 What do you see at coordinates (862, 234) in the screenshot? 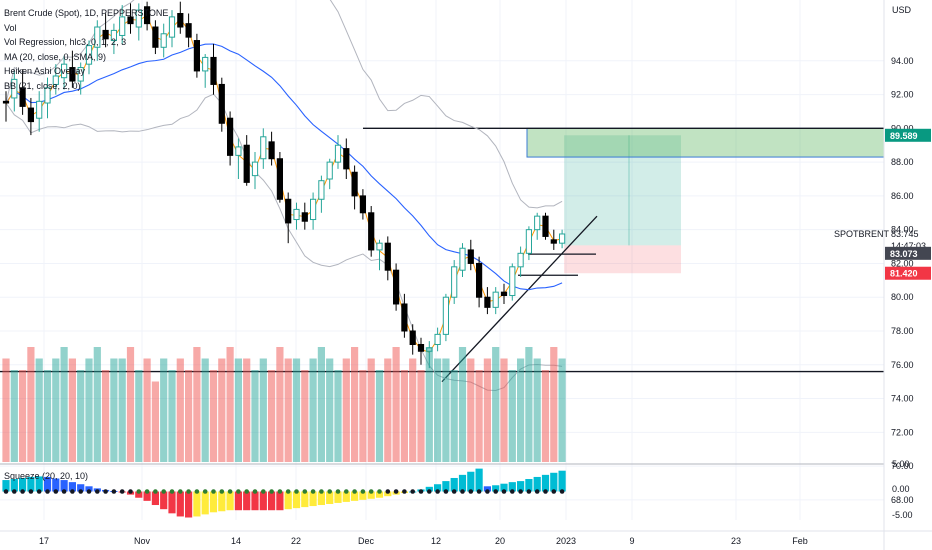
I see `symbol-label: SPOTBRENT` at bounding box center [862, 234].